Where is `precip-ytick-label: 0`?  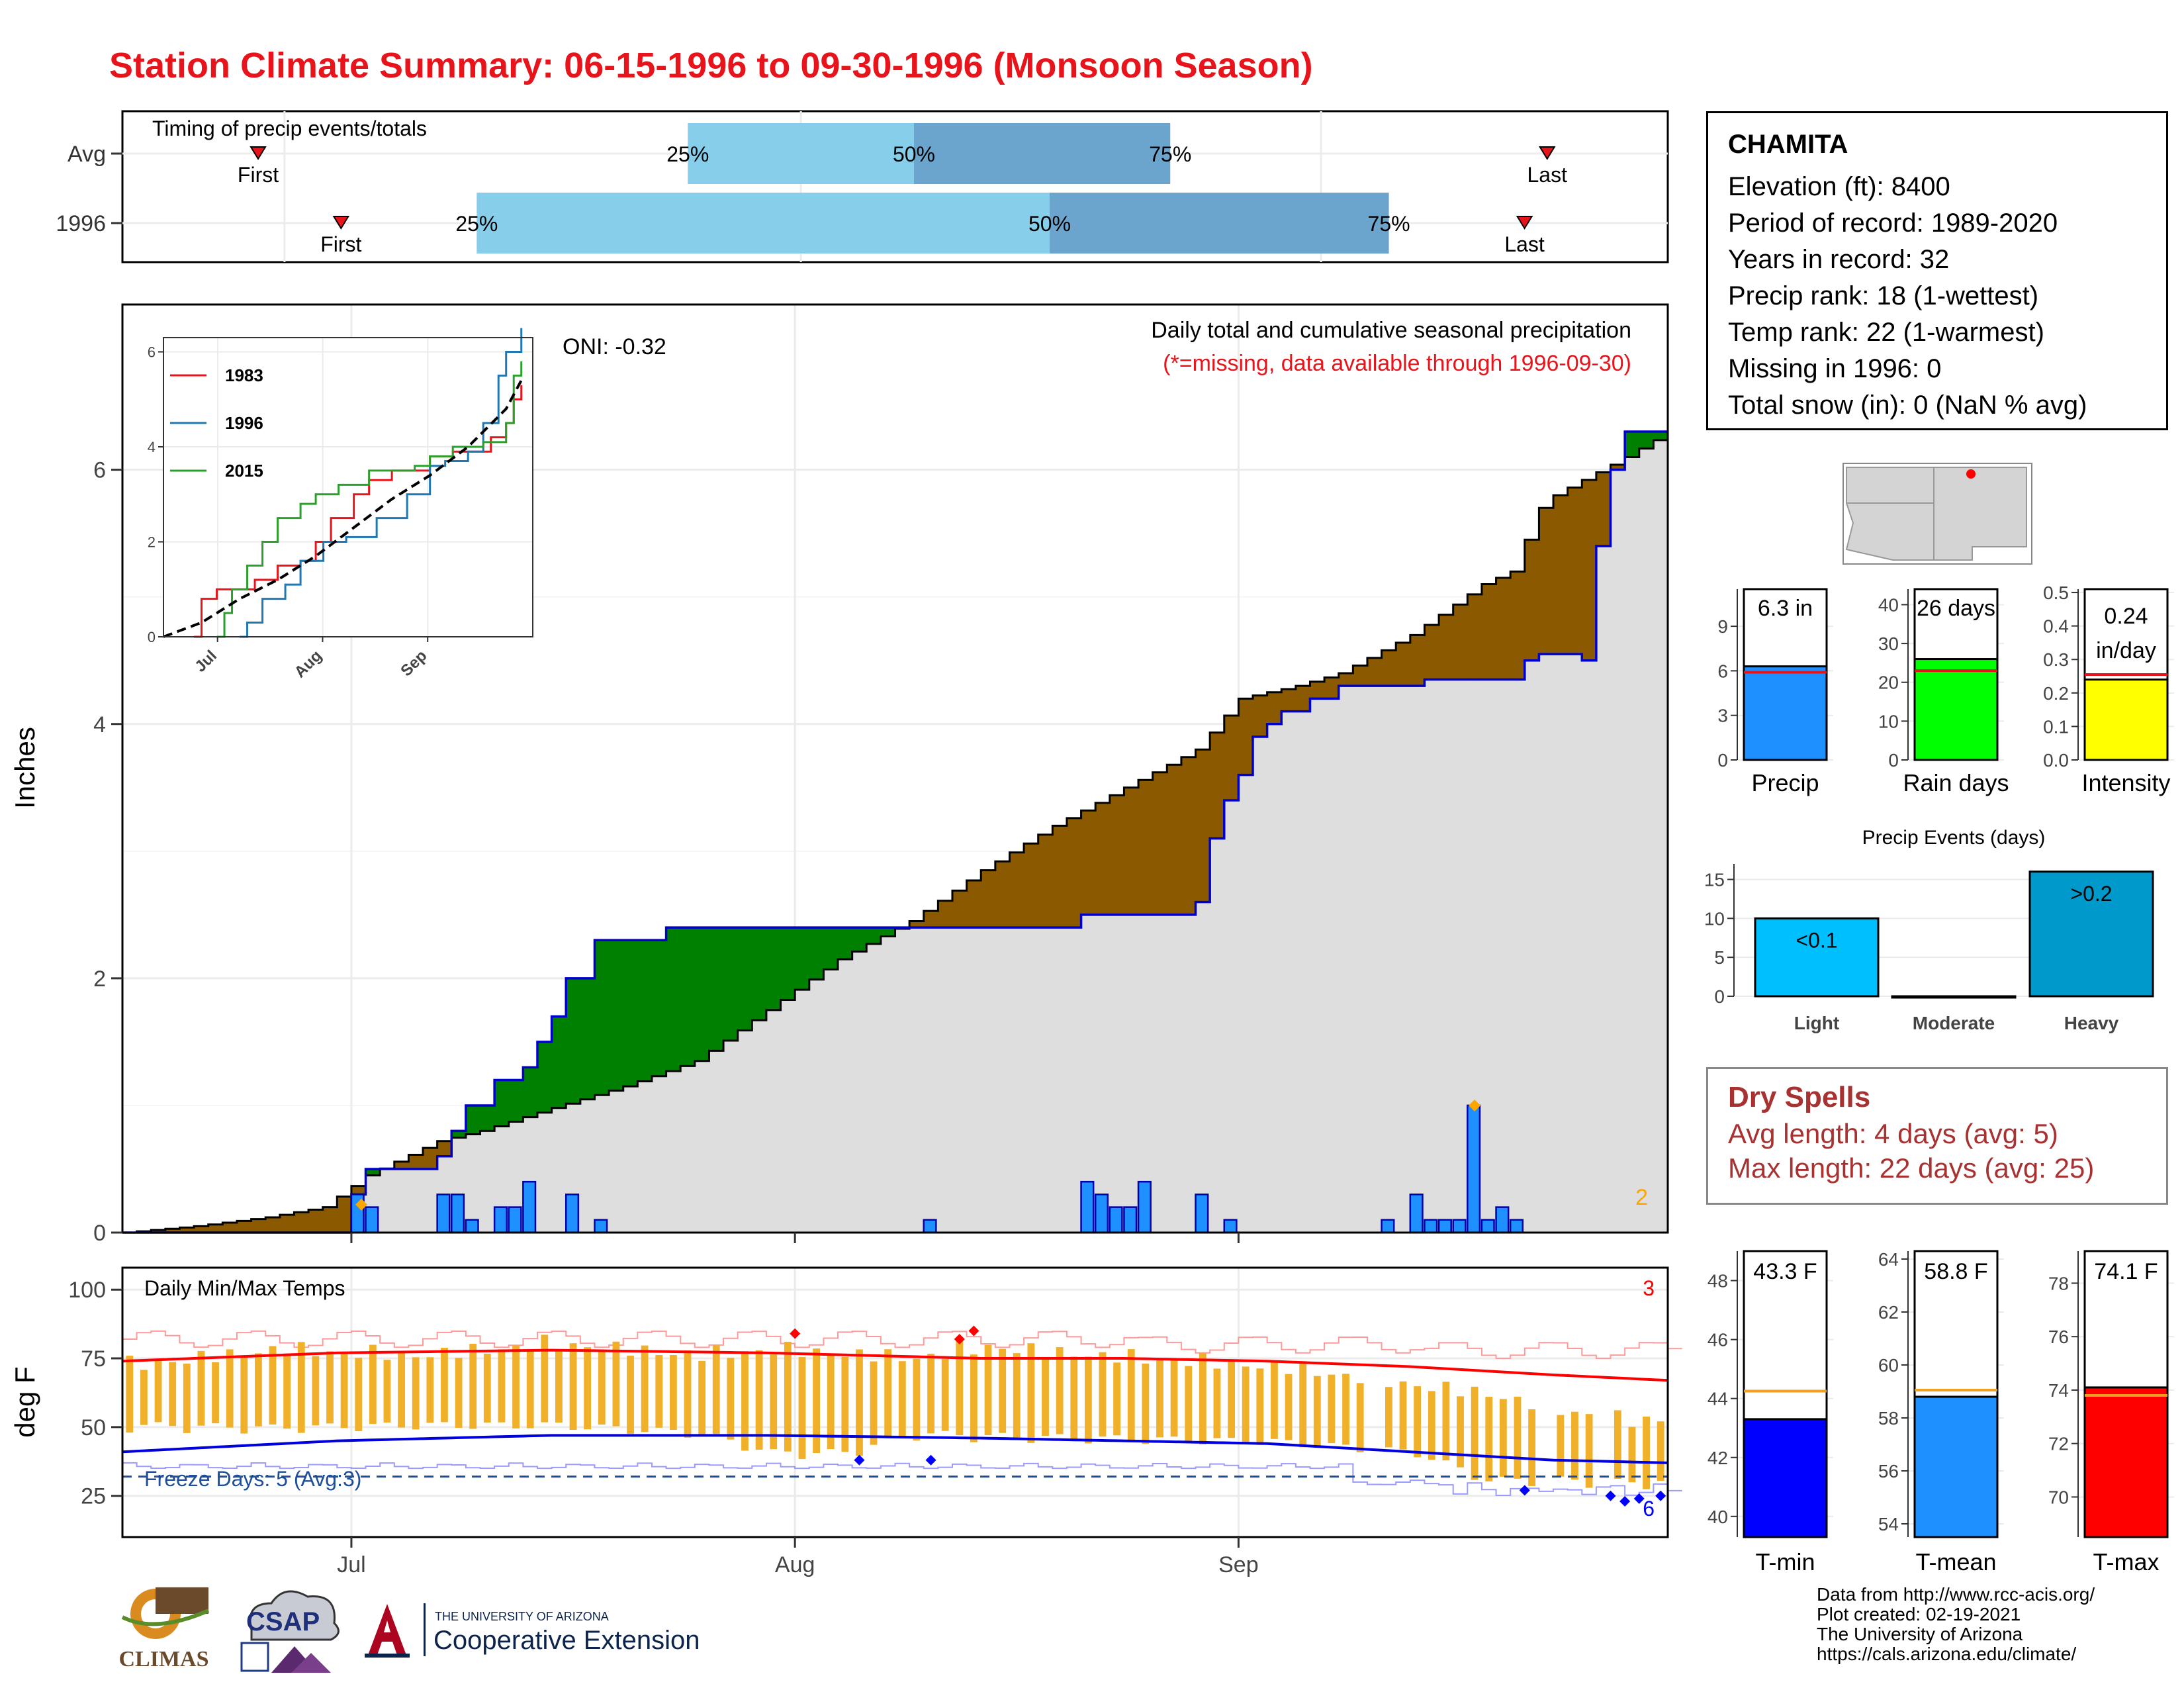
precip-ytick-label: 0 is located at coordinates (100, 1233).